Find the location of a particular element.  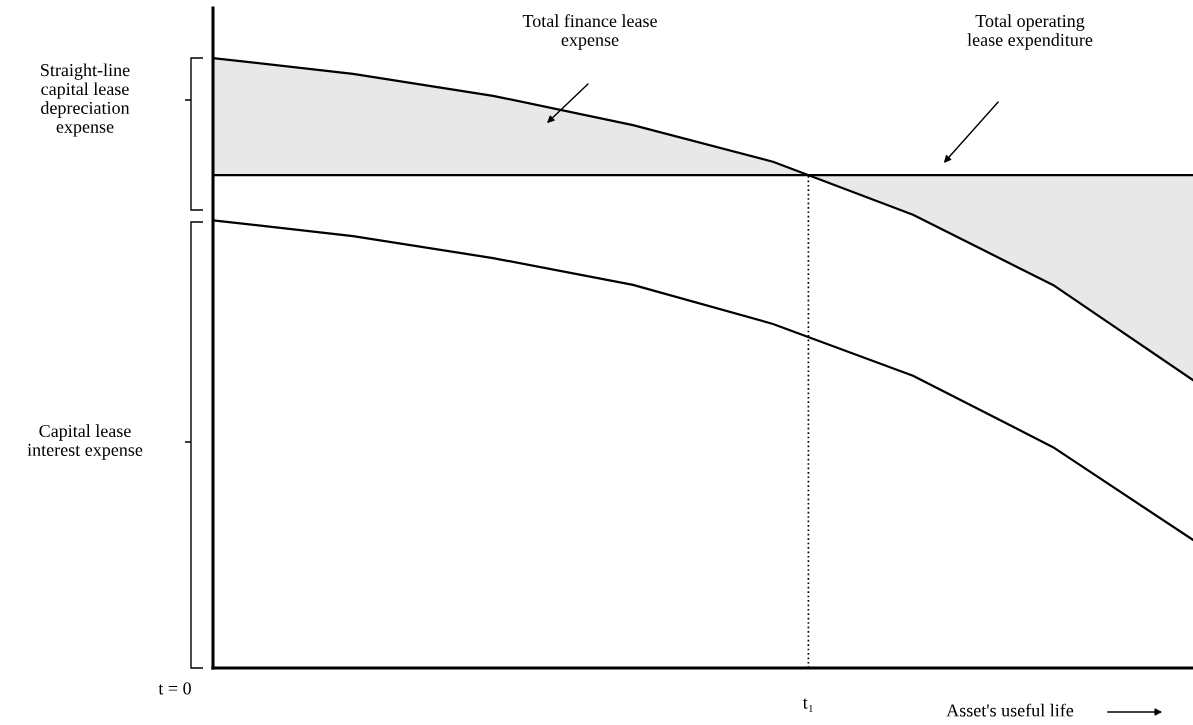

text: Total finance lease expense is located at coordinates (589, 32).